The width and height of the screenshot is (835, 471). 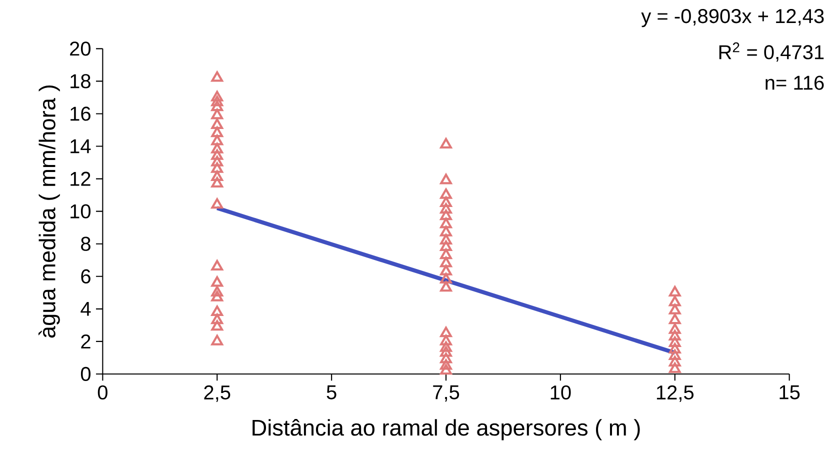 I want to click on x-tick-label: 0, so click(x=103, y=392).